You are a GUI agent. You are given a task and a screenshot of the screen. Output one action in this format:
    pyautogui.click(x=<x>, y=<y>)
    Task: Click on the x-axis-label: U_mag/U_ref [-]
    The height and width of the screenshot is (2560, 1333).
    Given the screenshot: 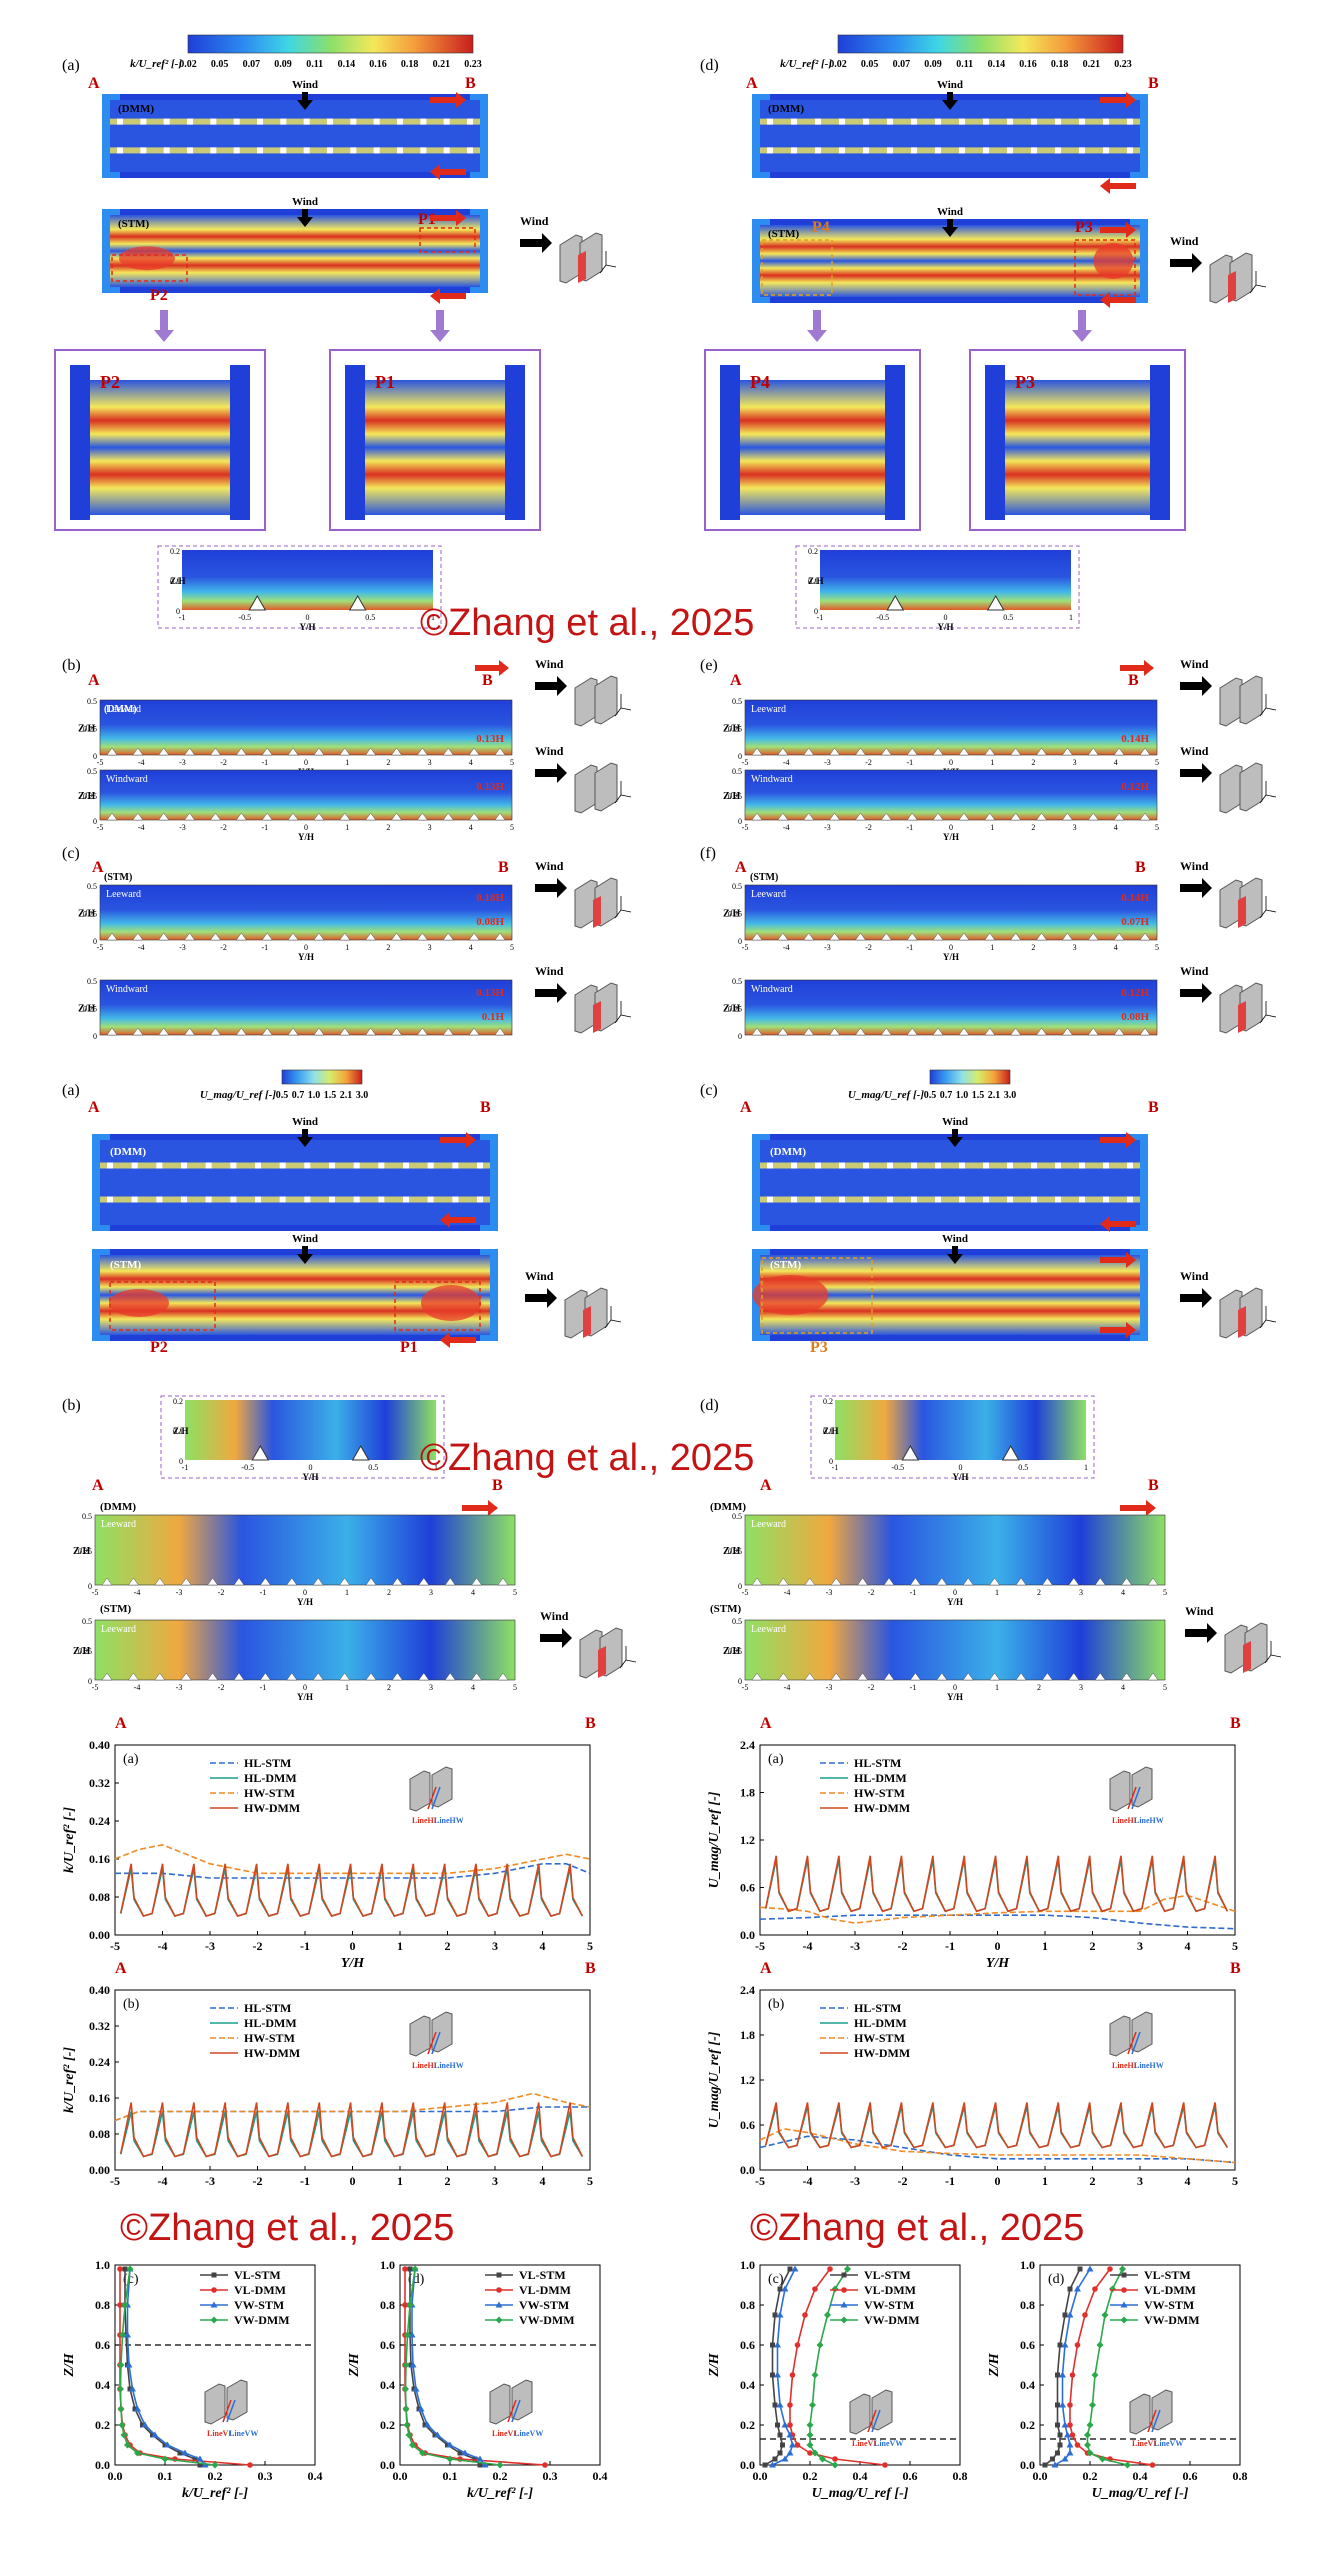 What is the action you would take?
    pyautogui.click(x=1140, y=2493)
    